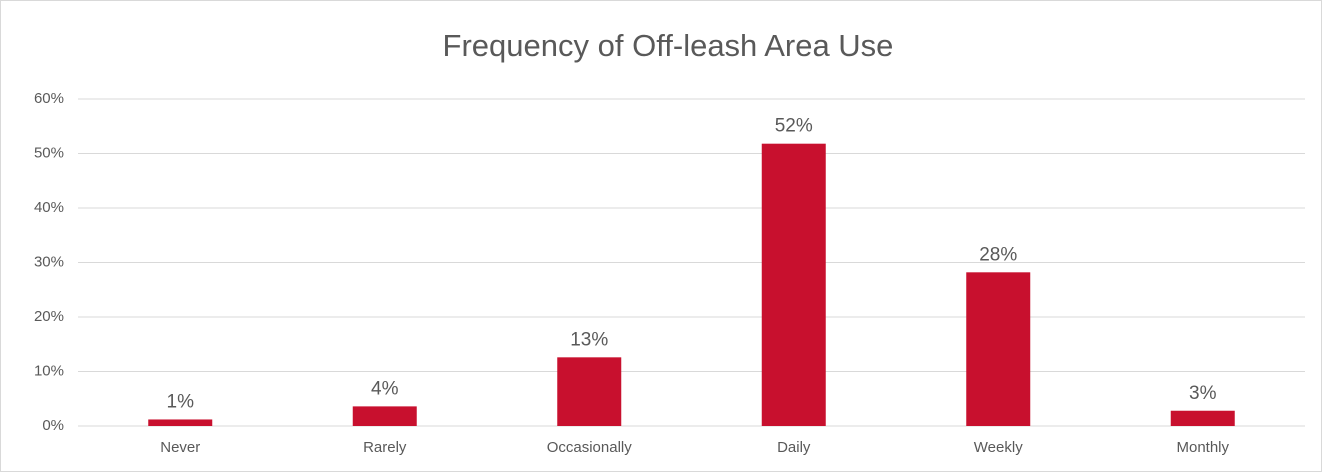  I want to click on data-label: 52%, so click(794, 126).